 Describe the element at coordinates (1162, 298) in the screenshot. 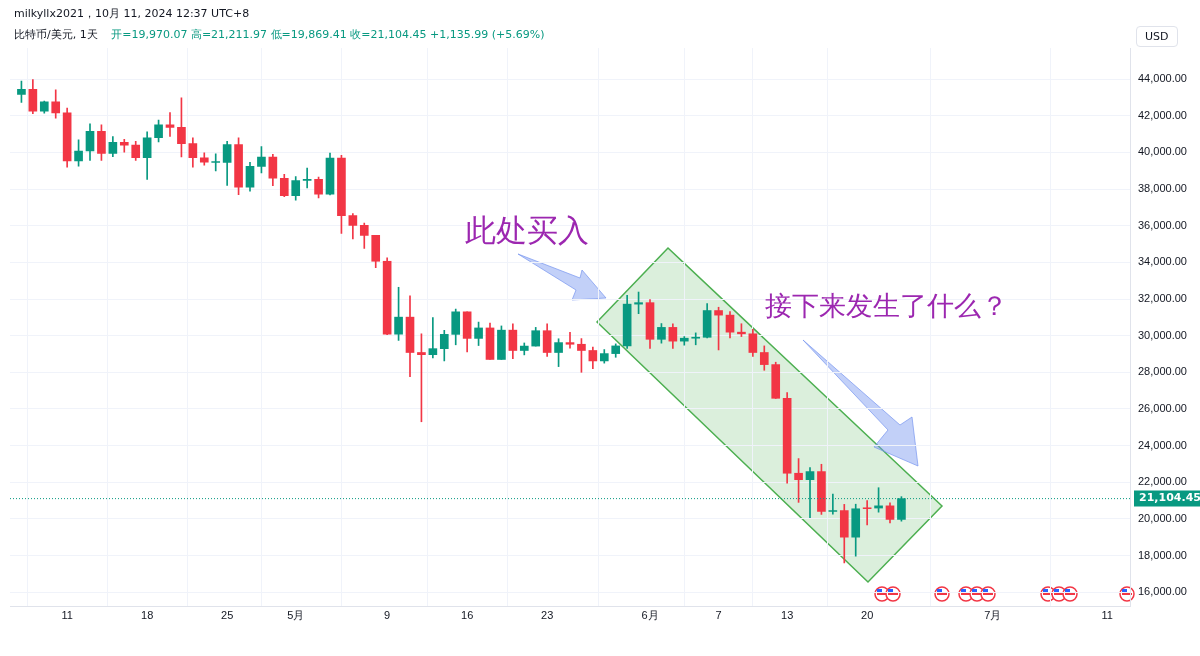

I see `y-tick-label: 32,000.00` at that location.